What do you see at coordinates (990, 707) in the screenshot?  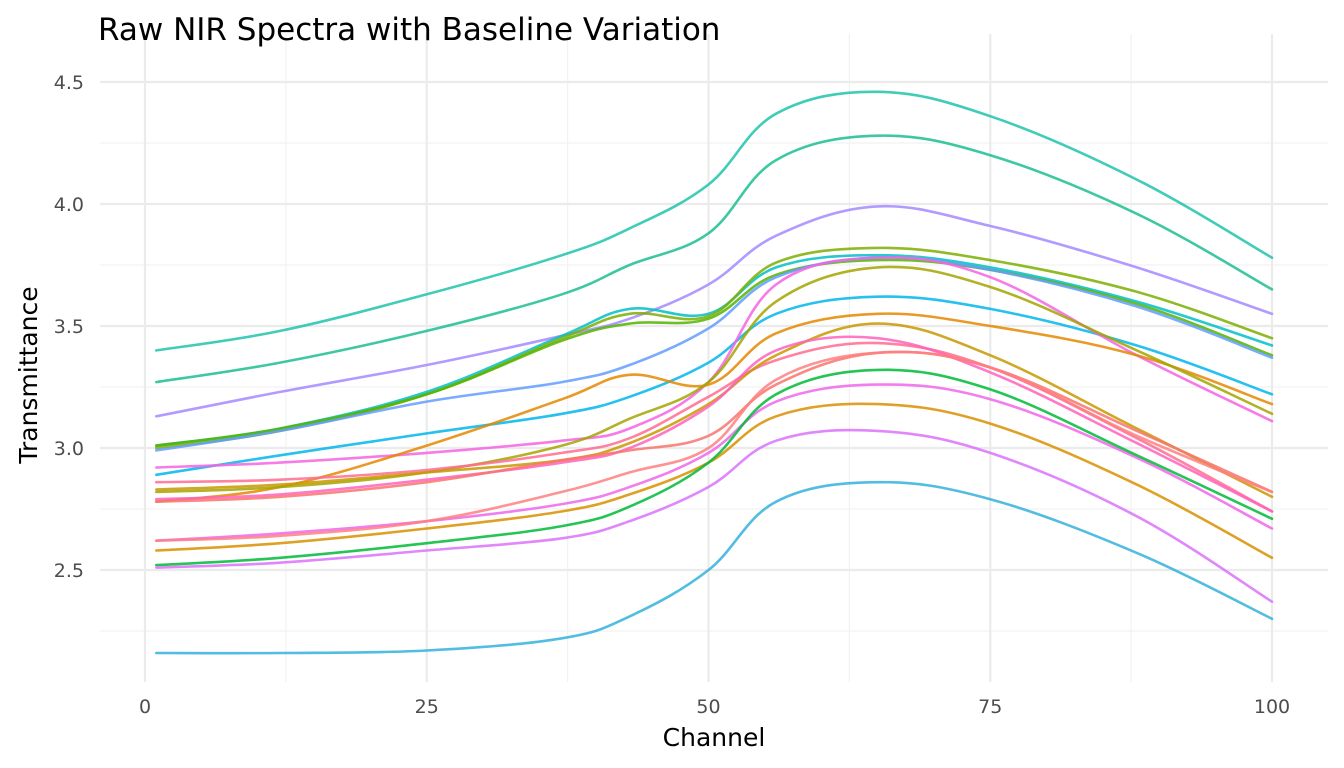 I see `x-tick-label: 75` at bounding box center [990, 707].